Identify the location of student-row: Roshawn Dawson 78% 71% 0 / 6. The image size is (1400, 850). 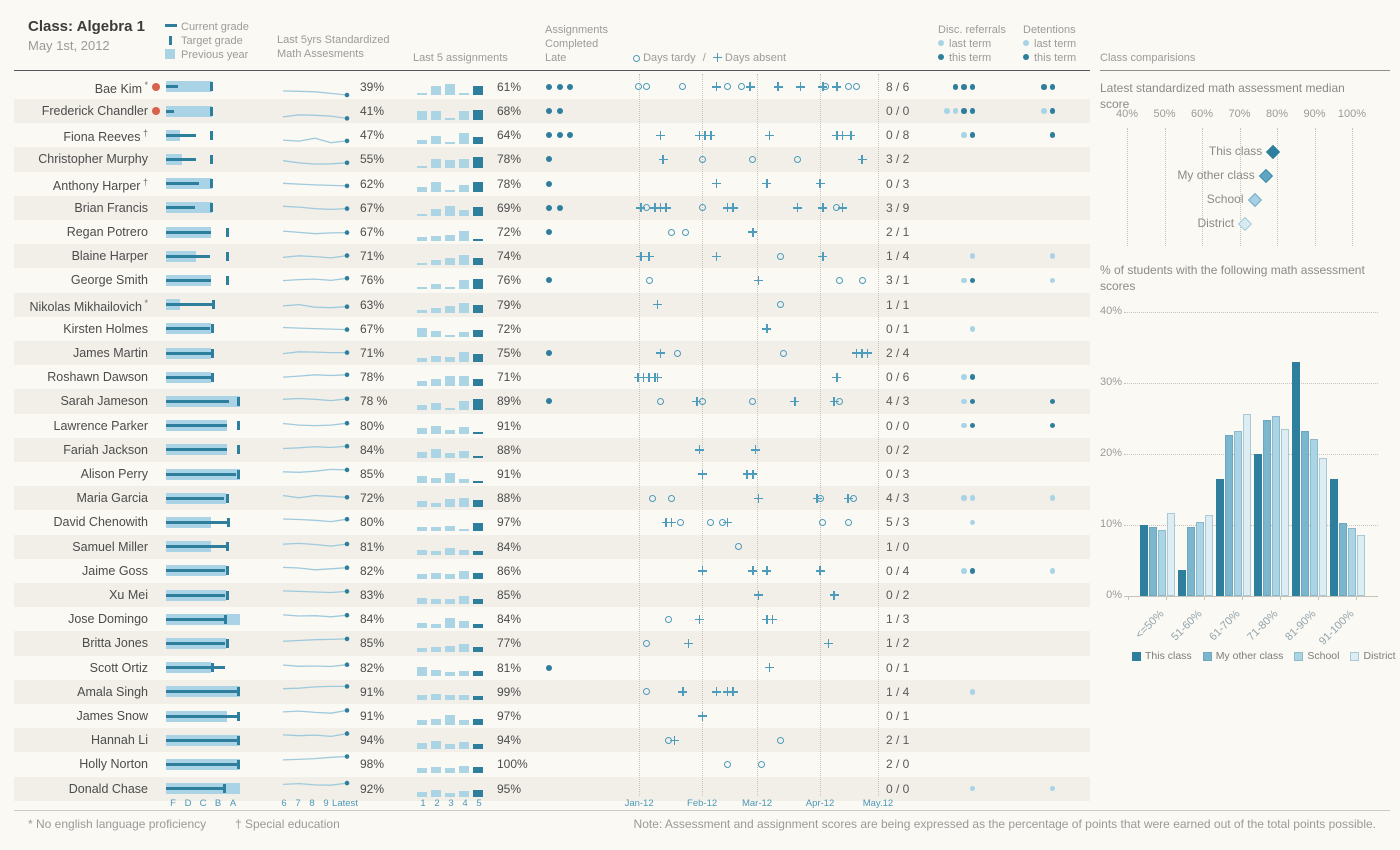
(545, 377).